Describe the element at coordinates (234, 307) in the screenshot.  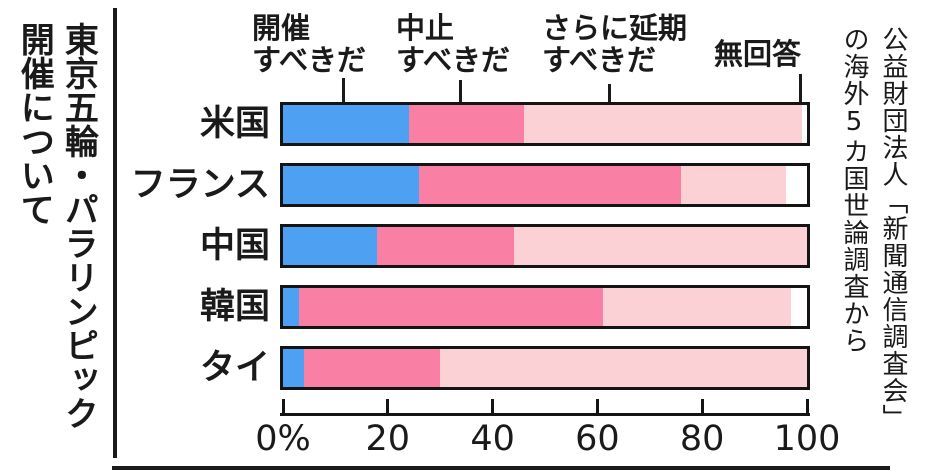
I see `category-label: 韓国` at that location.